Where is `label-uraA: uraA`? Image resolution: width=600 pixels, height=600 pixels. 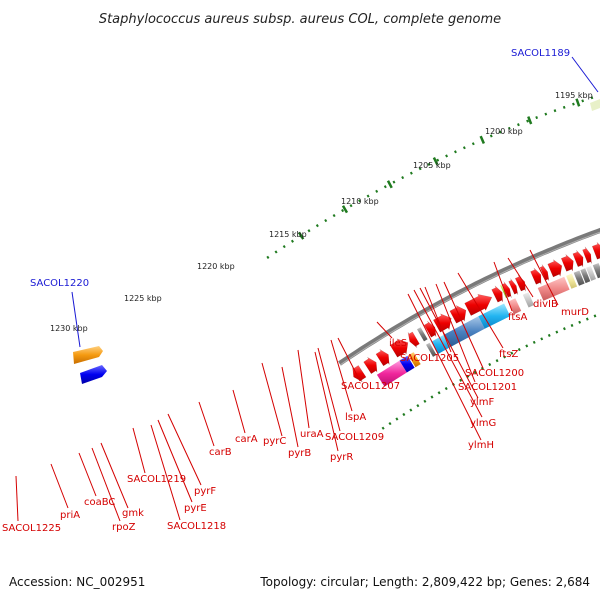 label-uraA: uraA is located at coordinates (312, 434).